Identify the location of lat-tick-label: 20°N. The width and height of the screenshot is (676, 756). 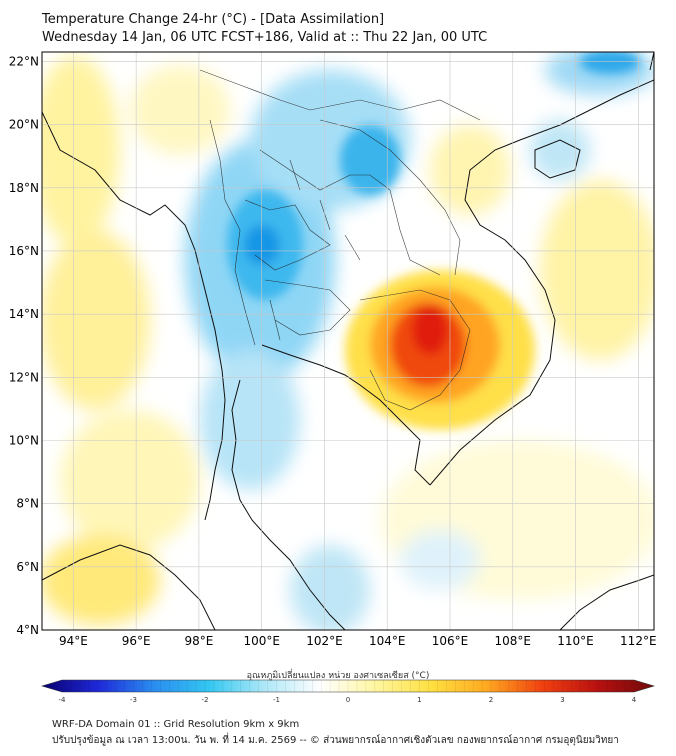
(24, 125).